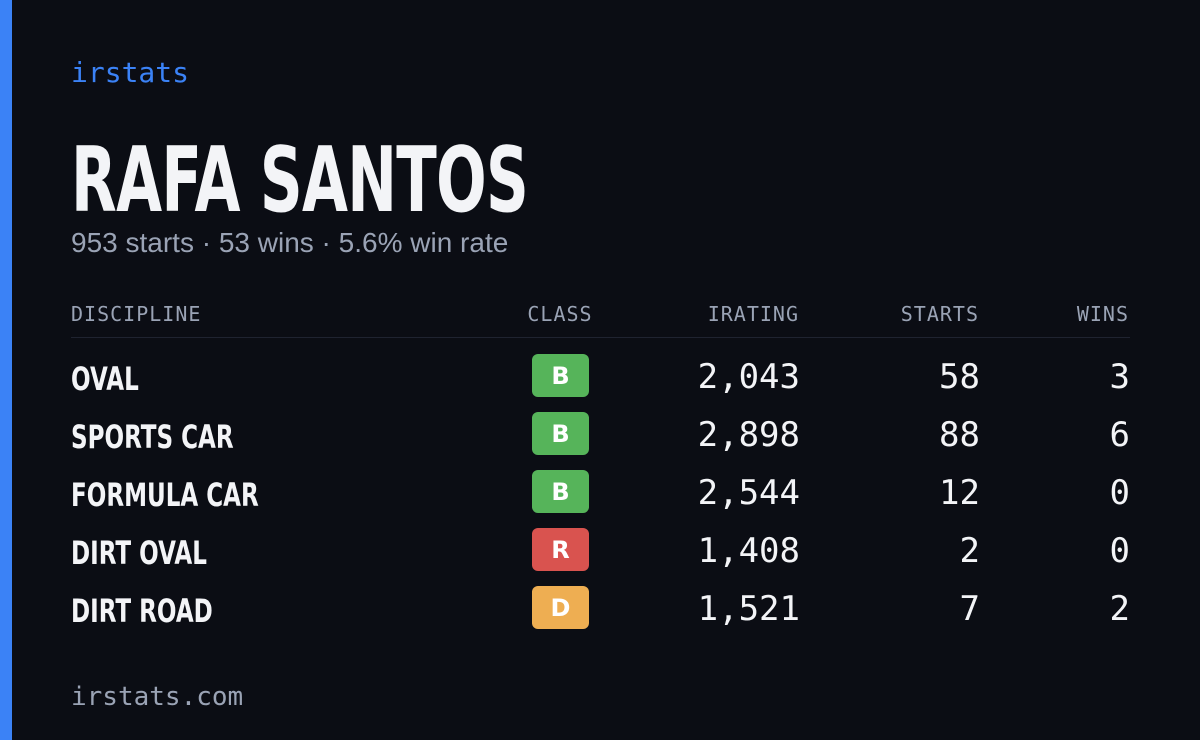 This screenshot has height=740, width=1200. I want to click on column-header: CLASS, so click(560, 314).